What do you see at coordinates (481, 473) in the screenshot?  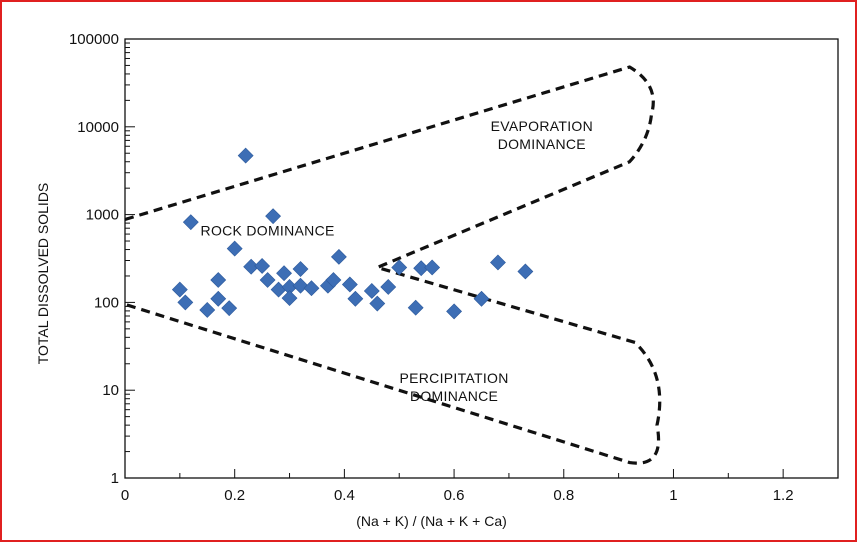 I see `x-axis-ticks` at bounding box center [481, 473].